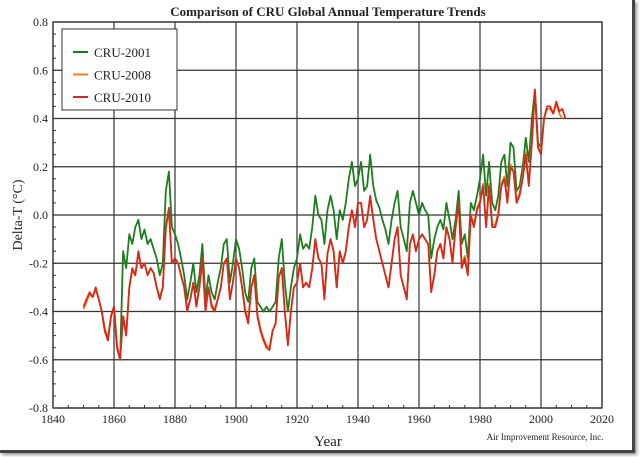 The image size is (644, 457). Describe the element at coordinates (18, 214) in the screenshot. I see `y-axis-label: Delta-T (°C)` at that location.